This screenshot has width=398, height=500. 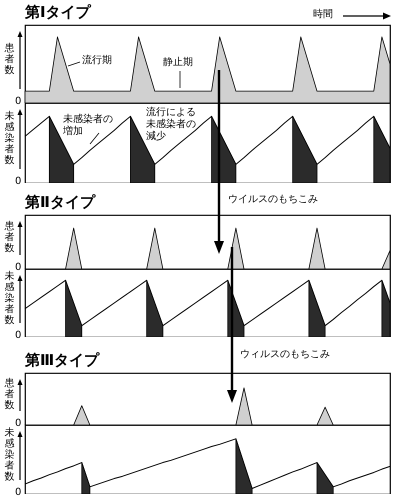 I want to click on chart-title: 第Ⅲタイプ, so click(x=62, y=360).